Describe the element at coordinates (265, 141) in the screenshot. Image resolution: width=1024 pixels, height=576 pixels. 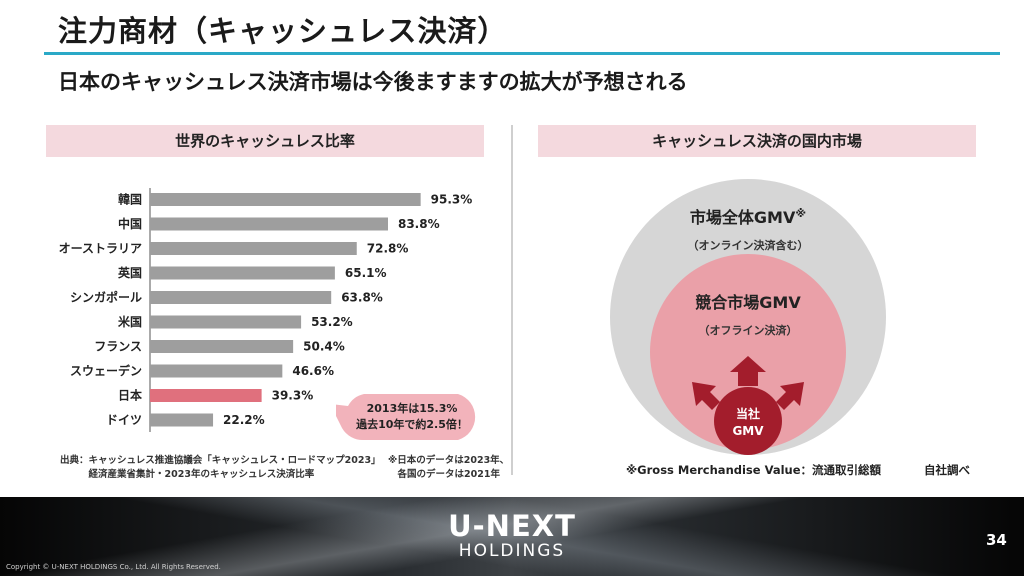
I see `left-panel-title: 世界のキャッシュレス比率` at that location.